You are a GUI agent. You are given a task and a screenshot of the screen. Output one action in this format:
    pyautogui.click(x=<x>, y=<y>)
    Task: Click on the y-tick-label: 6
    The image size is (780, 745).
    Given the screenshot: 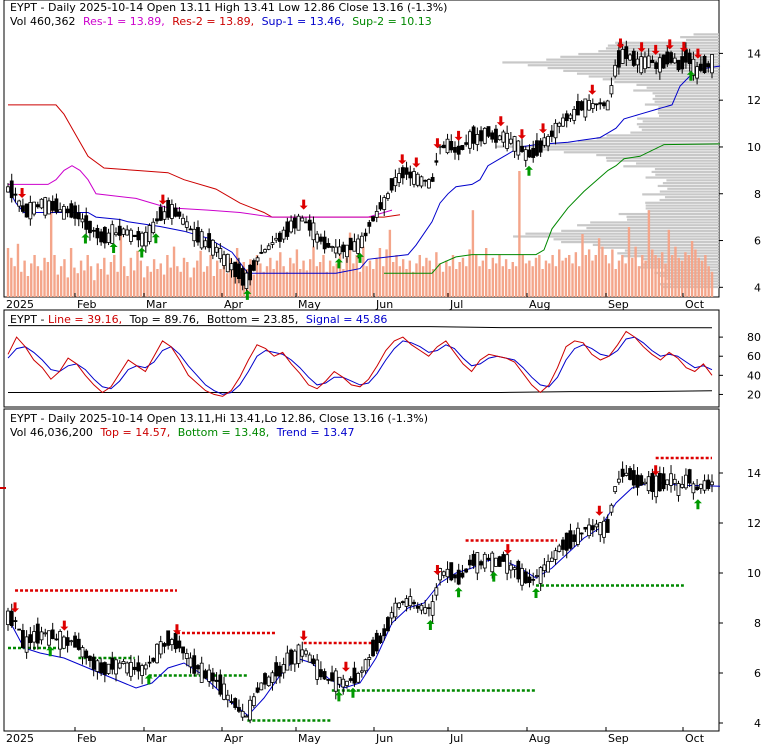 What is the action you would take?
    pyautogui.click(x=757, y=241)
    